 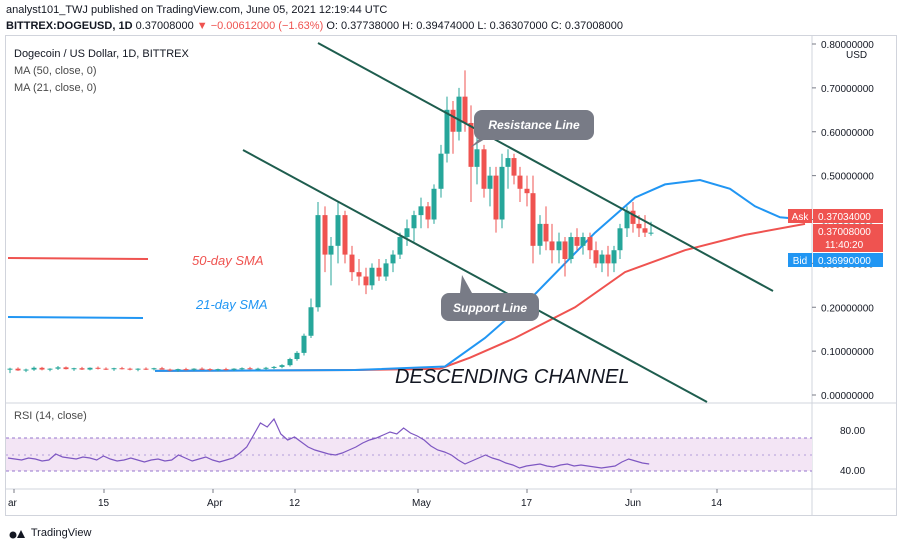 What do you see at coordinates (844, 232) in the screenshot?
I see `last-price-axis: 0.37008000` at bounding box center [844, 232].